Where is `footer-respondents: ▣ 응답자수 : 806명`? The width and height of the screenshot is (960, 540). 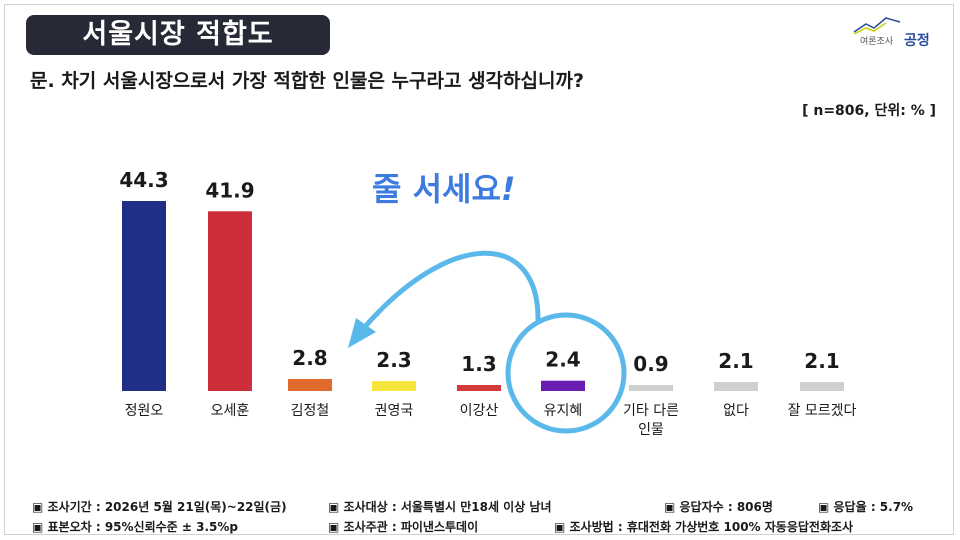 footer-respondents: ▣ 응답자수 : 806명 is located at coordinates (718, 507).